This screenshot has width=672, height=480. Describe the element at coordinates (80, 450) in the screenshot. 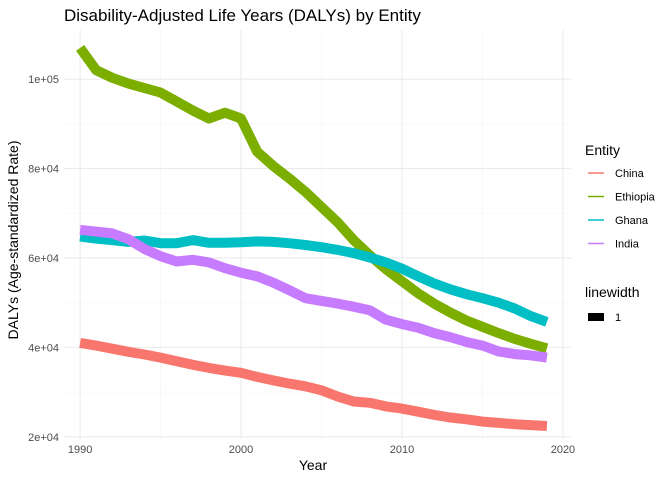

I see `x-tick-label: 1990` at that location.